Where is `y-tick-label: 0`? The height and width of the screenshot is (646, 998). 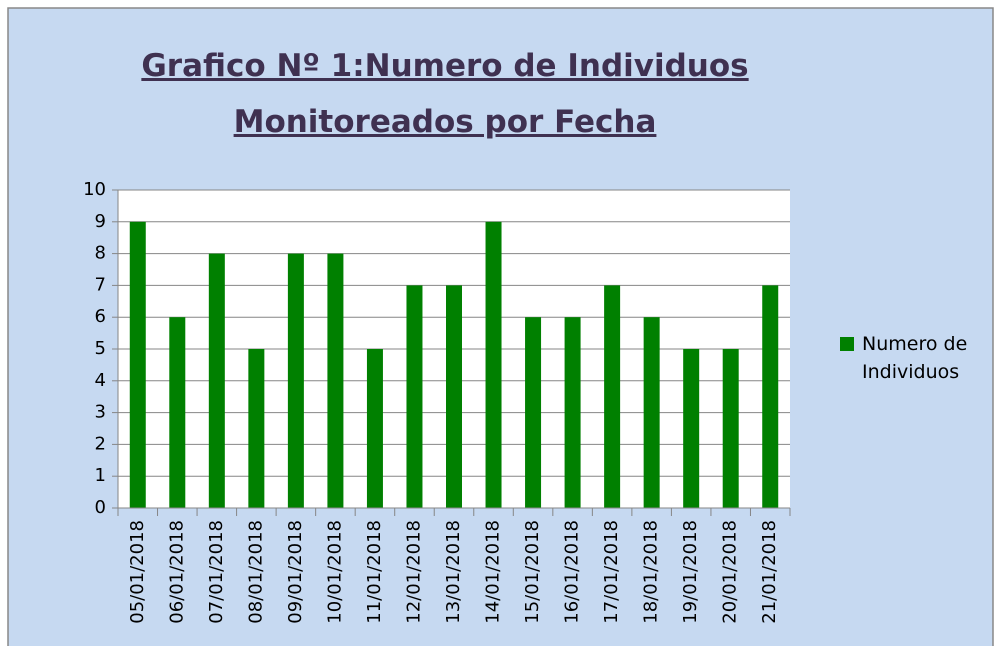 y-tick-label: 0 is located at coordinates (100, 507).